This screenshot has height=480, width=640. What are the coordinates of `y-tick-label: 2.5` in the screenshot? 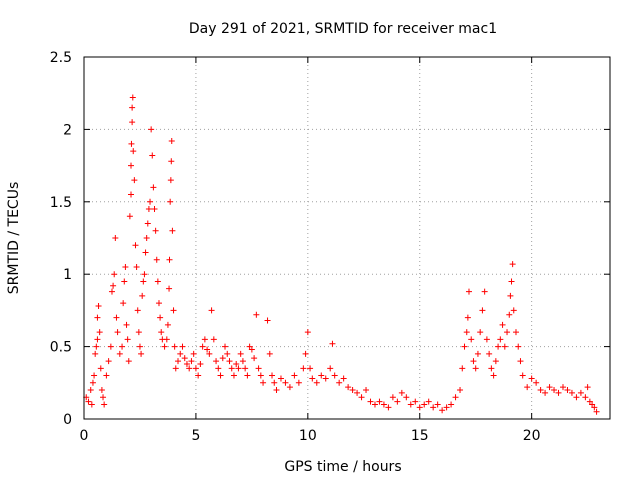 It's located at (61, 58).